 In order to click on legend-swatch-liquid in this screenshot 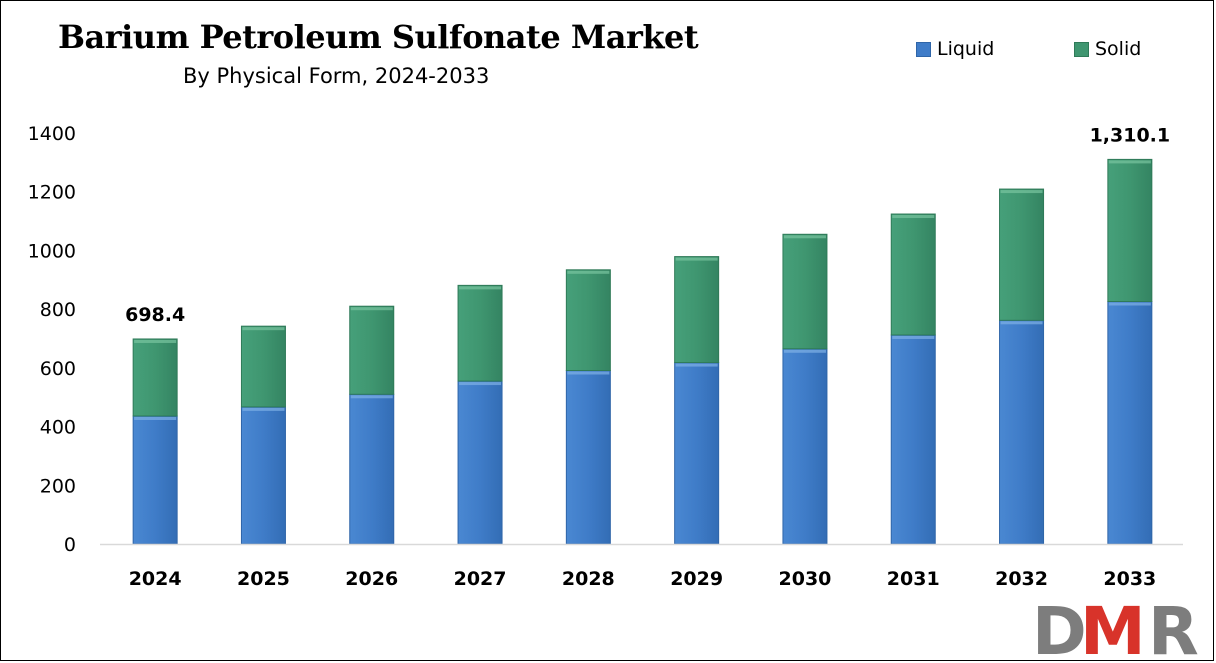, I will do `click(923, 49)`.